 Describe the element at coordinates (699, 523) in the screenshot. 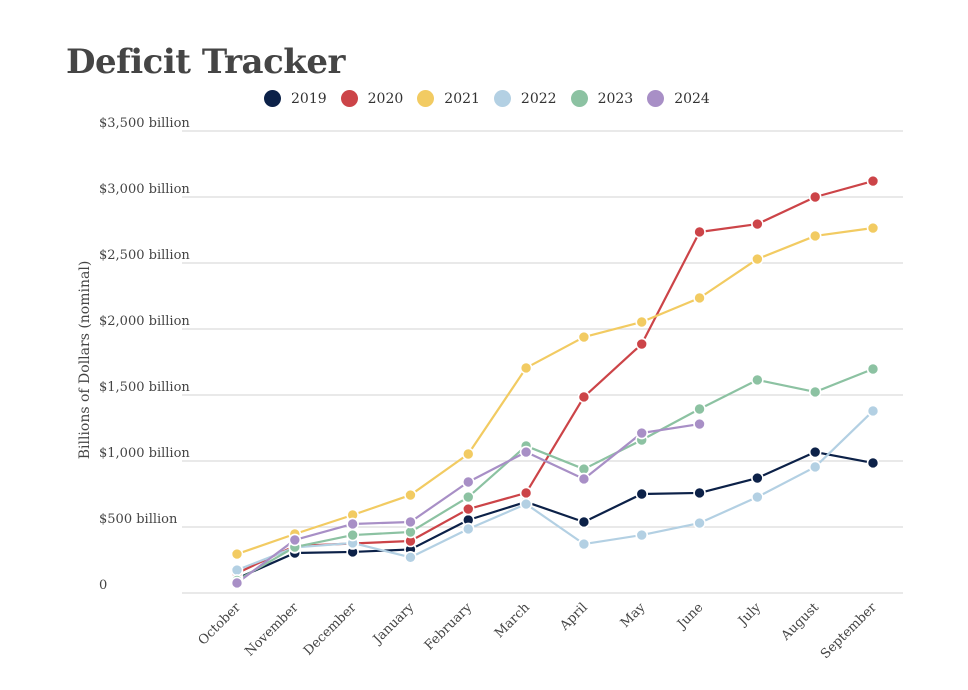

I see `data-point-2022-june` at that location.